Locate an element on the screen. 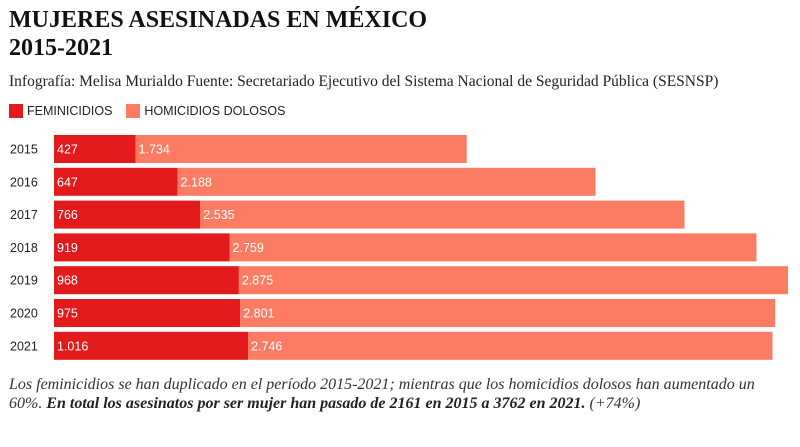 This screenshot has height=447, width=800. legend: FEMINICIDIOS HOMICIDIOS DOLOSOS is located at coordinates (154, 111).